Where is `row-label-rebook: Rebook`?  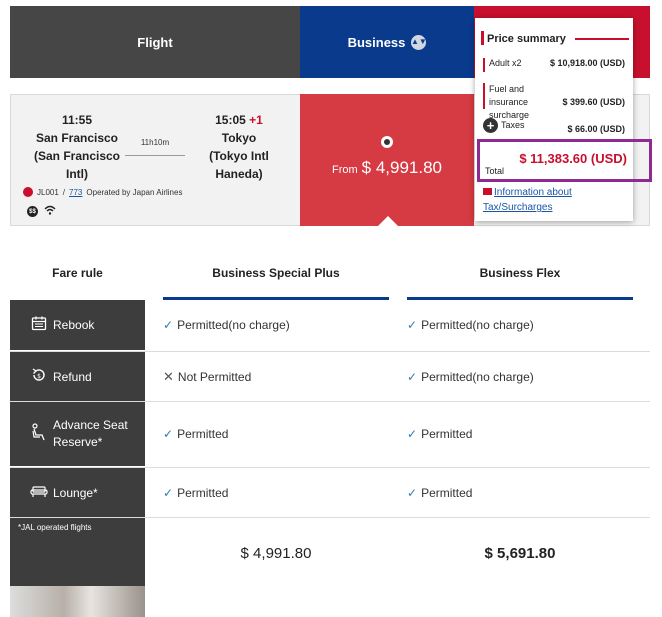
row-label-rebook: Rebook is located at coordinates (77, 325).